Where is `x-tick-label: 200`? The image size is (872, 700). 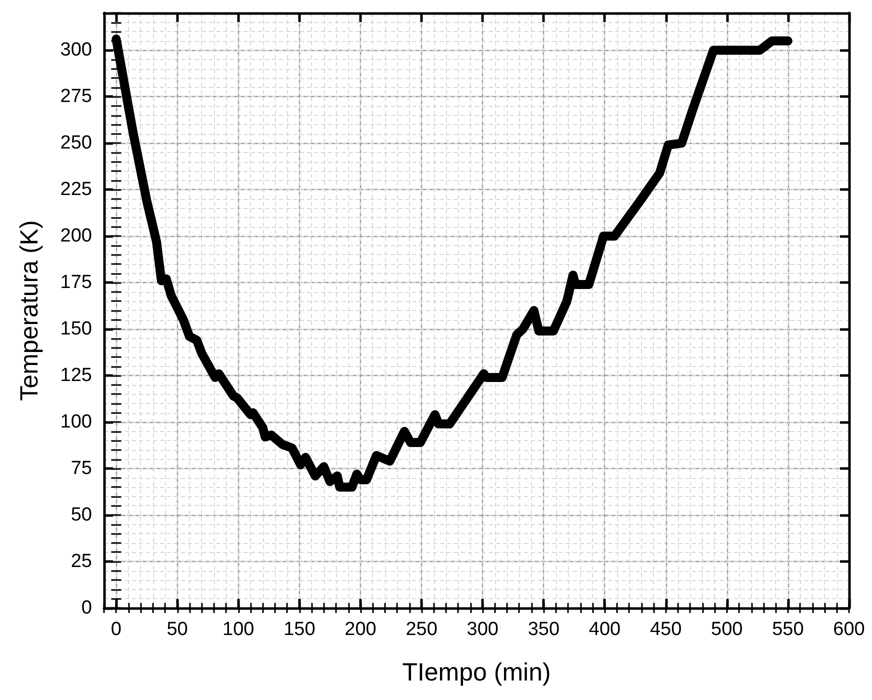 x-tick-label: 200 is located at coordinates (360, 629).